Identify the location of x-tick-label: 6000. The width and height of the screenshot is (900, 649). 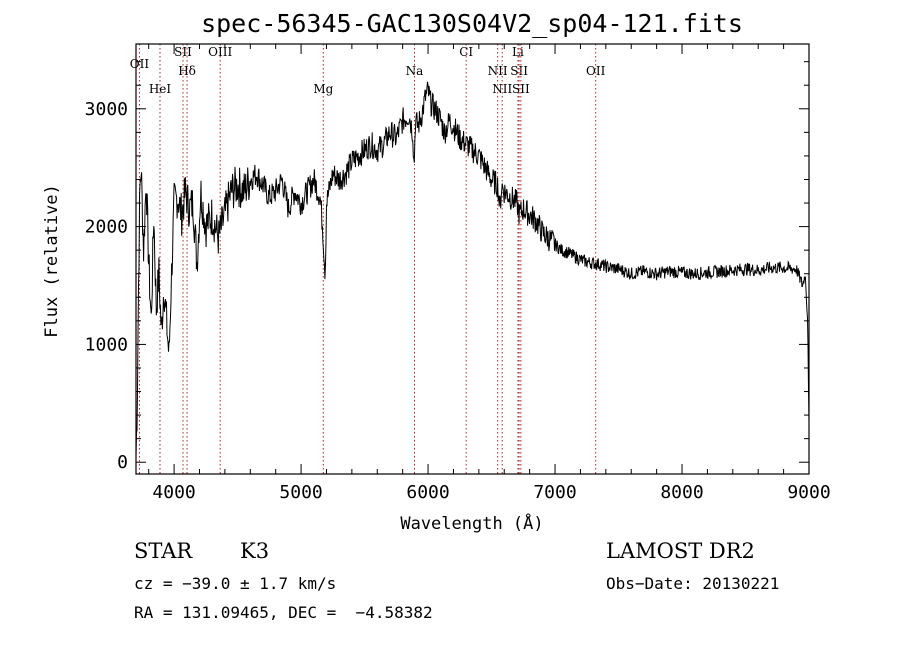
(427, 492).